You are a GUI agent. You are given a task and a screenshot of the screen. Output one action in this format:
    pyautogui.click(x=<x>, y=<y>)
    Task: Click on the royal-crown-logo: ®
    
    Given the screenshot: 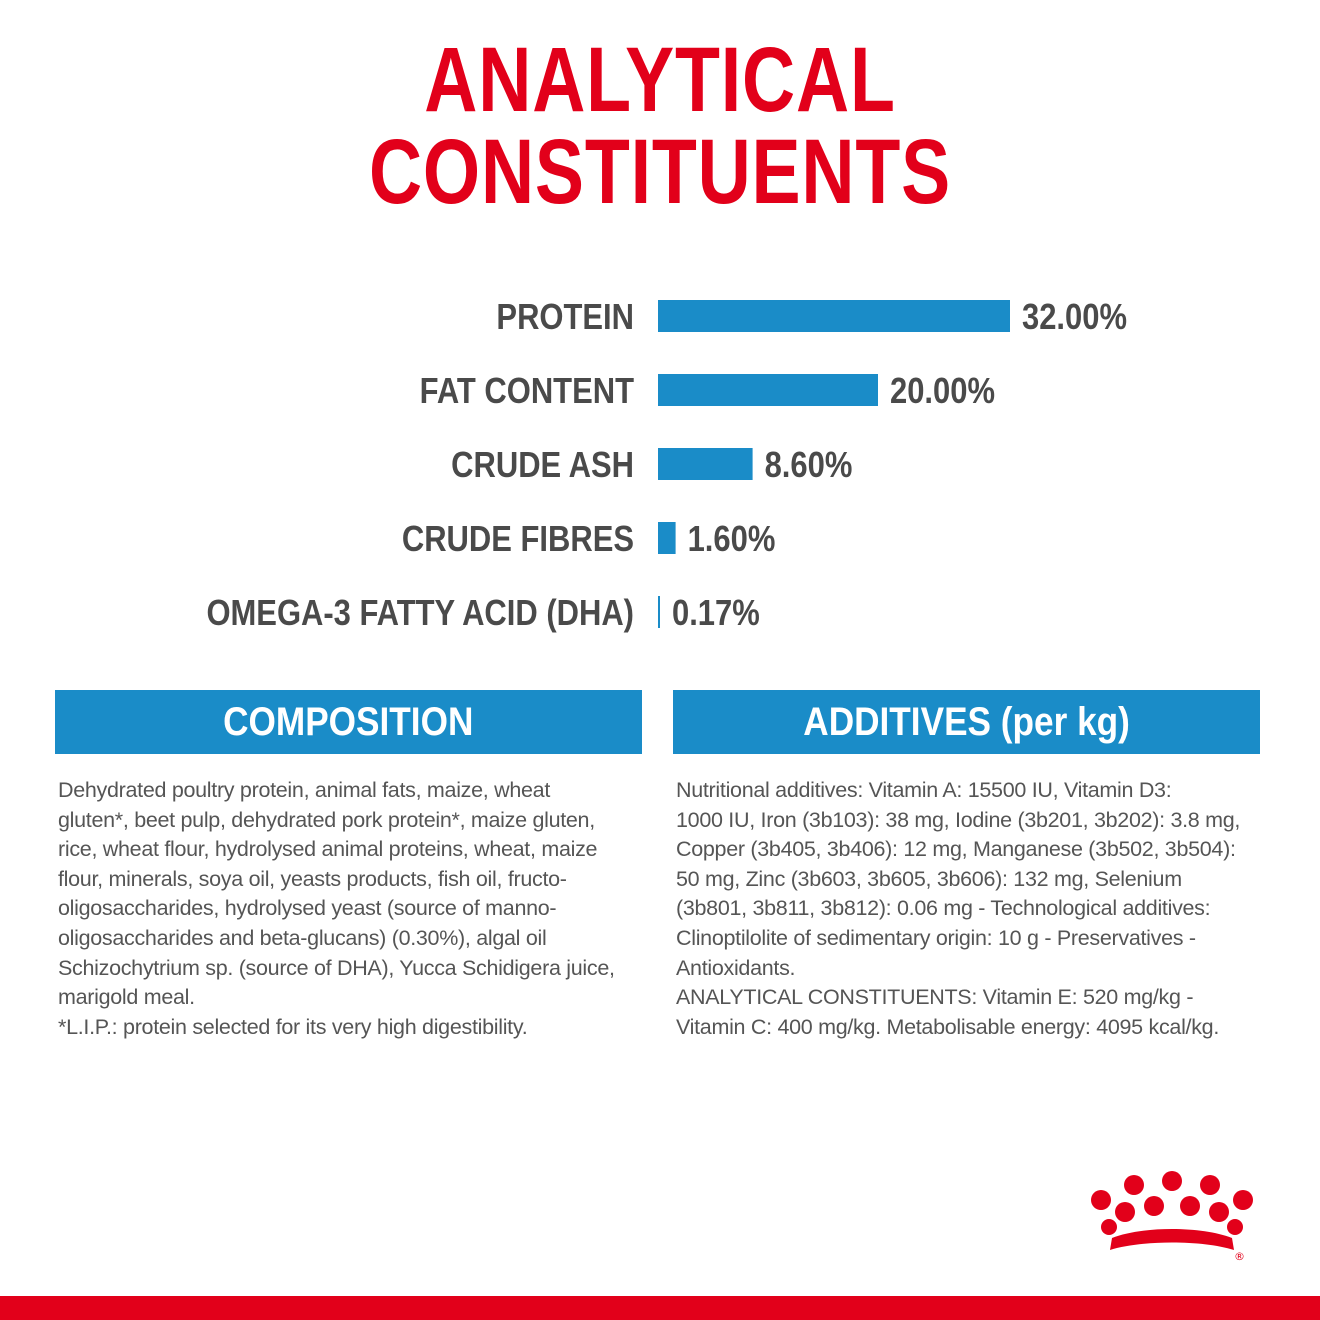 What is the action you would take?
    pyautogui.click(x=1172, y=1217)
    